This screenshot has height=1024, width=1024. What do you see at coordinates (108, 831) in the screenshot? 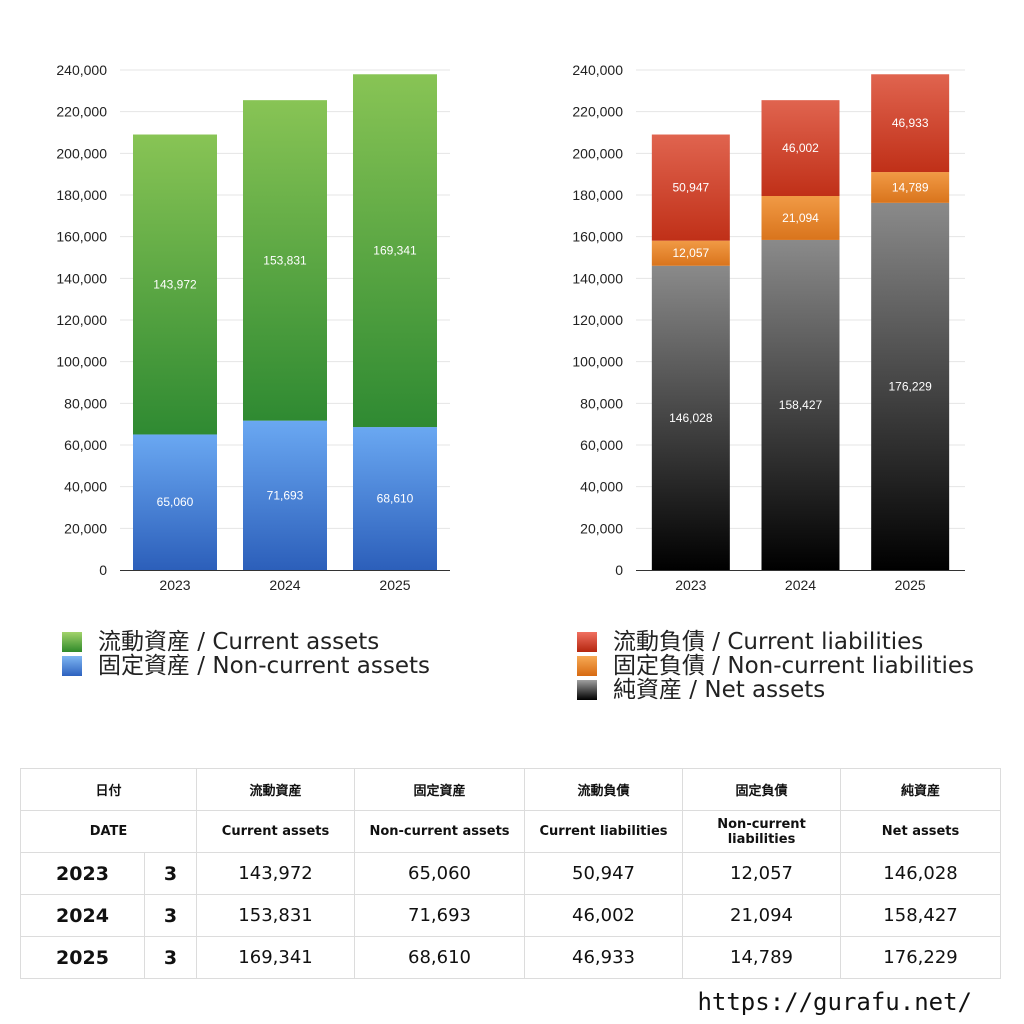
I see `table-header-cell: DATE` at bounding box center [108, 831].